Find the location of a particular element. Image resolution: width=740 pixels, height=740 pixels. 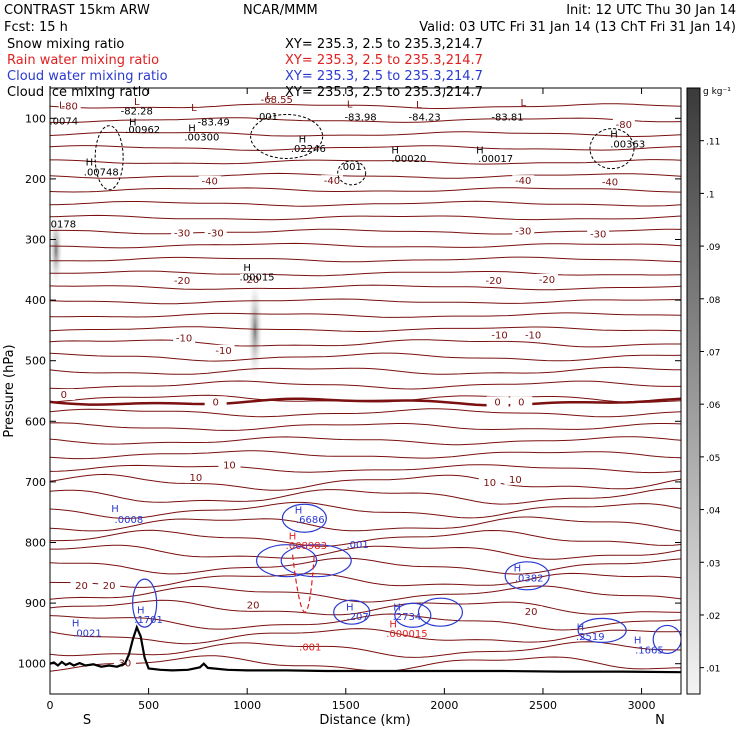

snow-shading-center is located at coordinates (255, 330).